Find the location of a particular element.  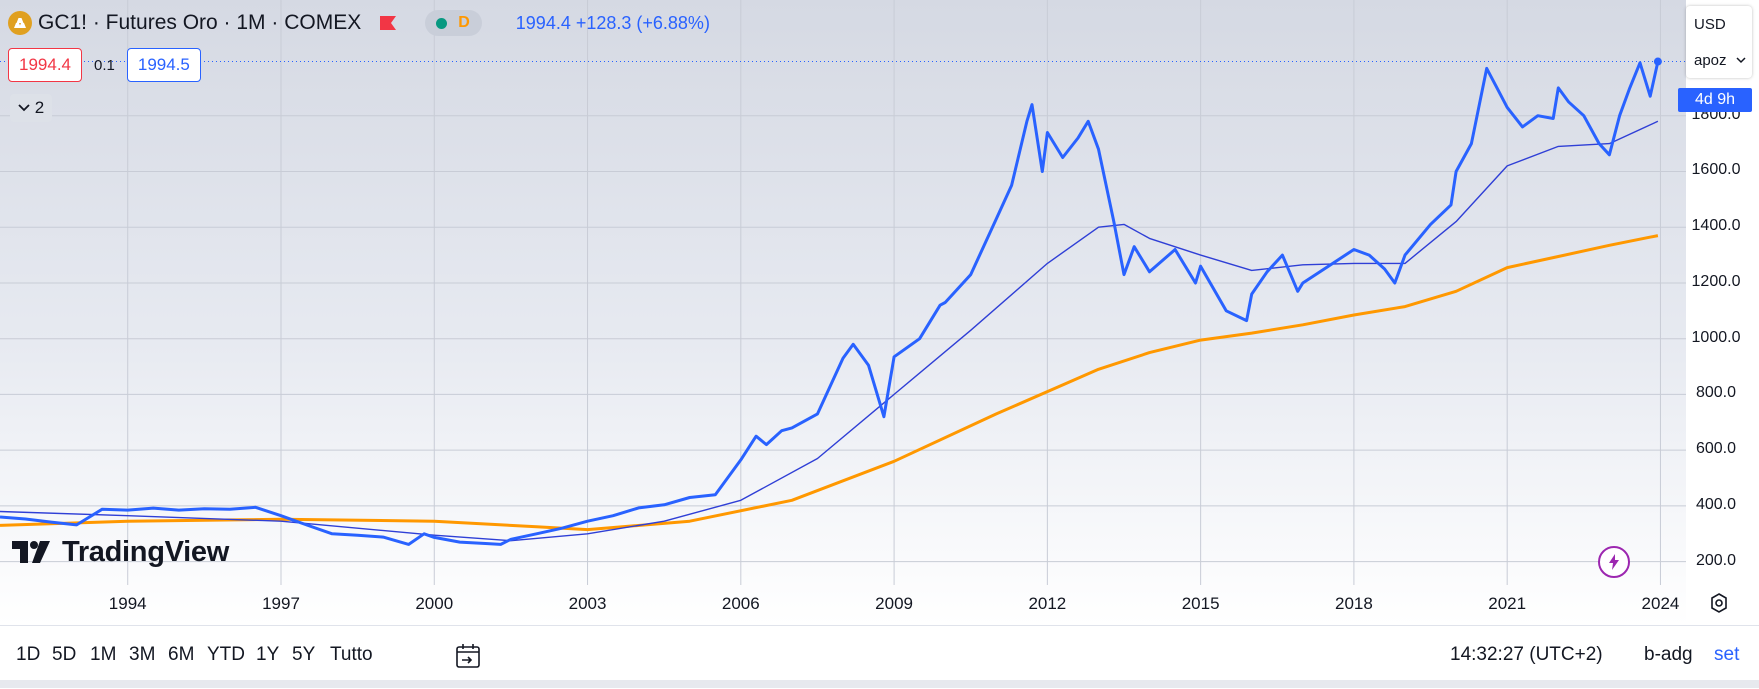

price-tick-label: 1200.0 is located at coordinates (1716, 281).